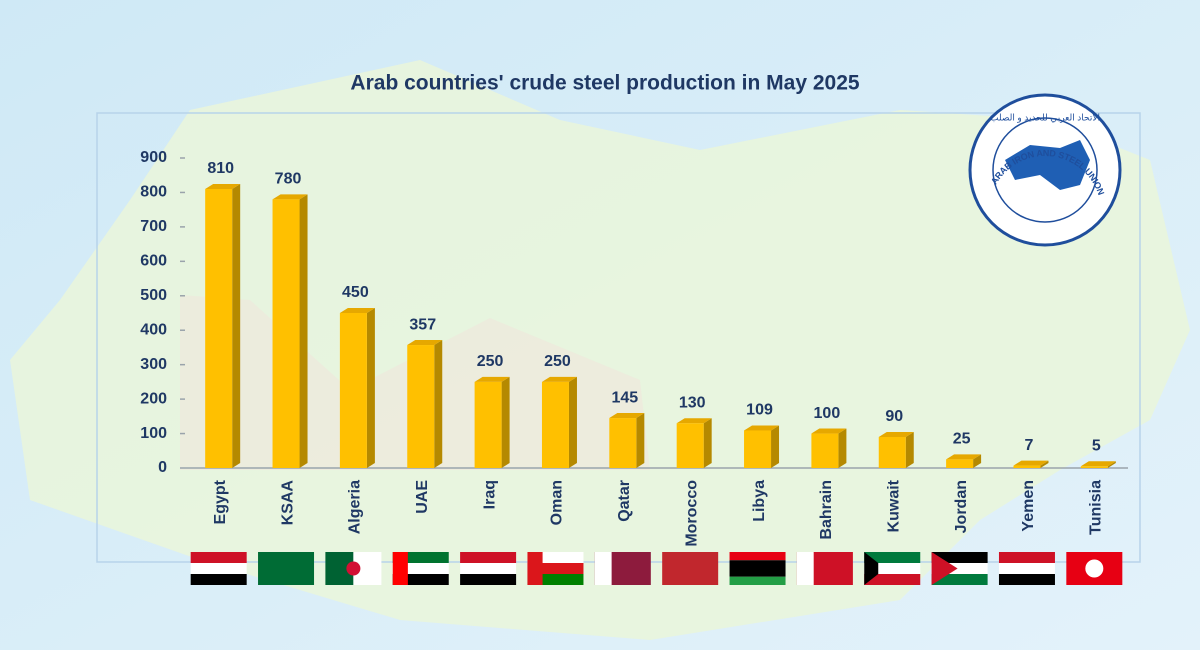 The width and height of the screenshot is (1200, 655). What do you see at coordinates (153, 261) in the screenshot?
I see `y-tick-label: 600` at bounding box center [153, 261].